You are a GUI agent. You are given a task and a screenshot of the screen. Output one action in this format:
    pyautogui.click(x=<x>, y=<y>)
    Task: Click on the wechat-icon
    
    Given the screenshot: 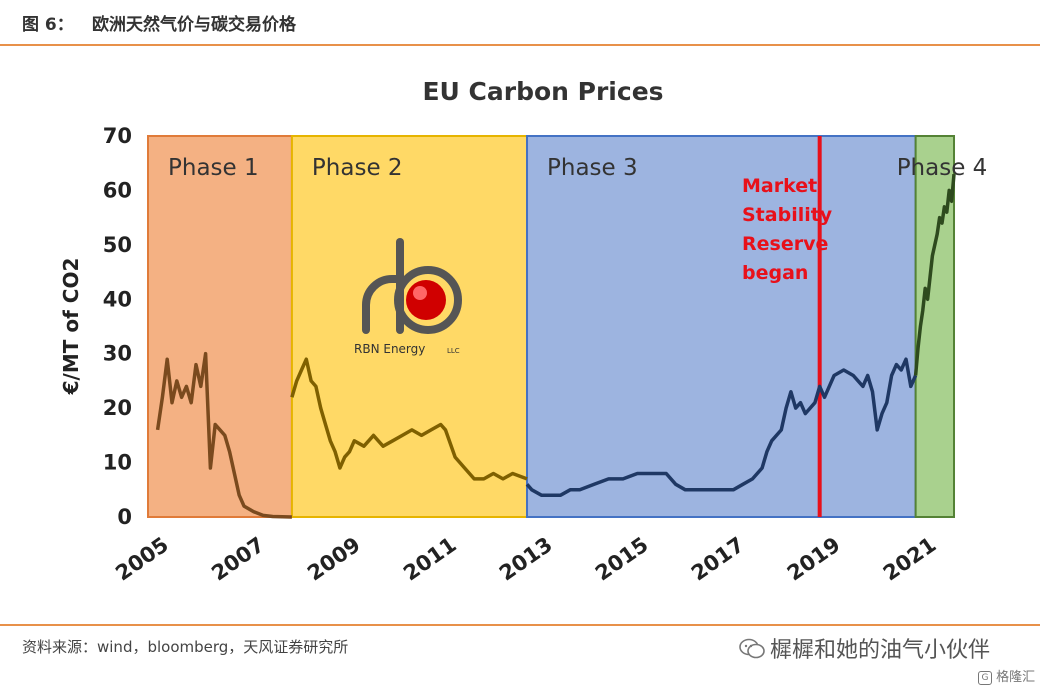 What is the action you would take?
    pyautogui.click(x=752, y=648)
    